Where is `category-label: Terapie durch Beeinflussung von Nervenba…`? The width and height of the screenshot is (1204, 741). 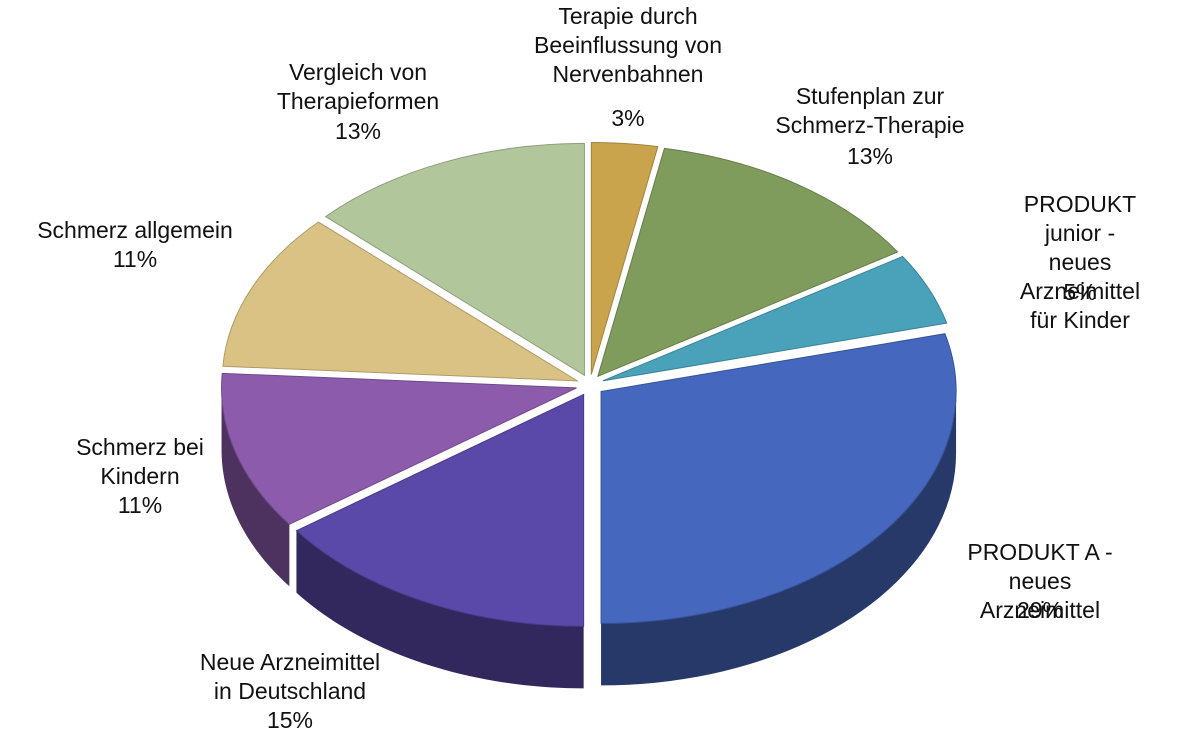 category-label: Terapie durch Beeinflussung von Nervenba… is located at coordinates (628, 45).